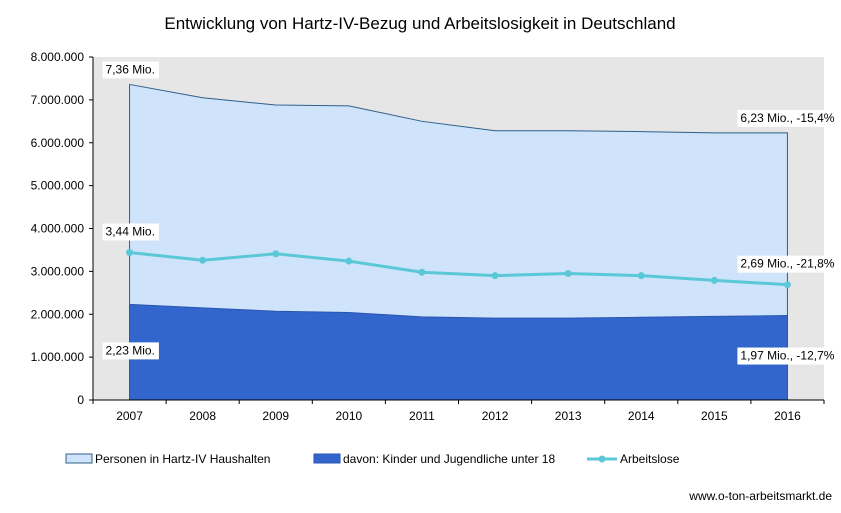  Describe the element at coordinates (275, 416) in the screenshot. I see `x-tick-label: 2009` at that location.